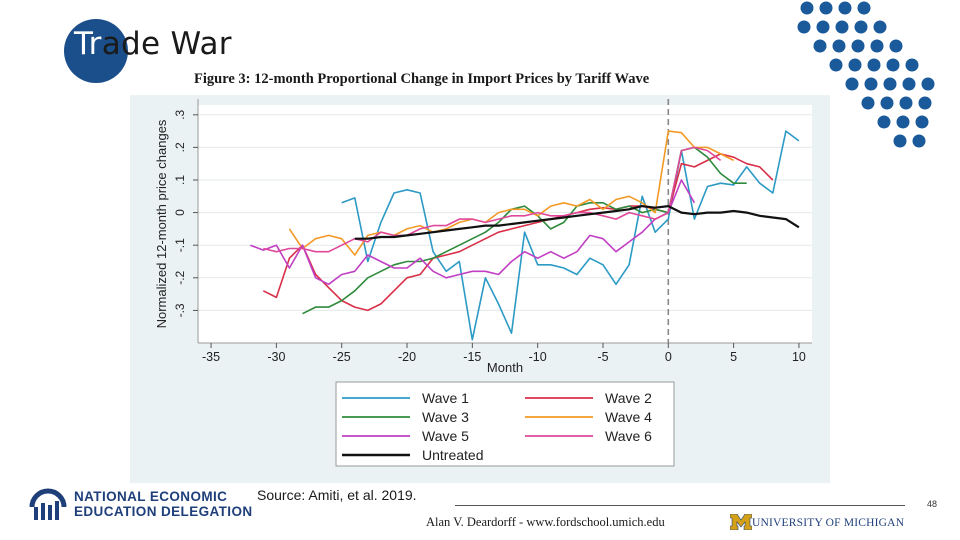 Image resolution: width=960 pixels, height=540 pixels. What do you see at coordinates (828, 523) in the screenshot?
I see `university-name: UNIVERSITY OF MICHIGAN` at bounding box center [828, 523].